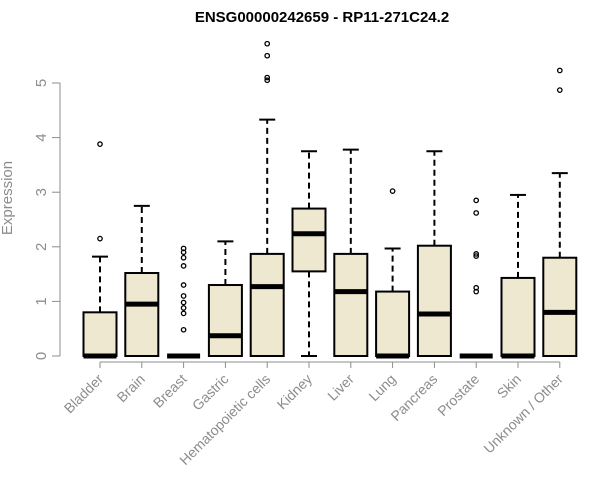 The image size is (600, 500). I want to click on y-tick-label: 4, so click(41, 137).